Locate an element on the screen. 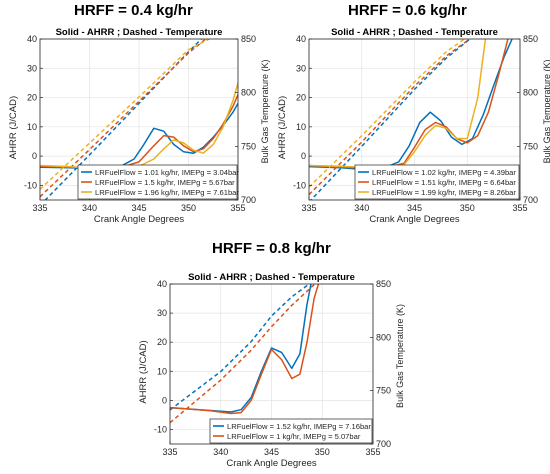 This screenshot has height=474, width=550. legend-entry: LRFuelFlow = 1.96 kg/hr, IMEPg = 7.61bar is located at coordinates (167, 192).